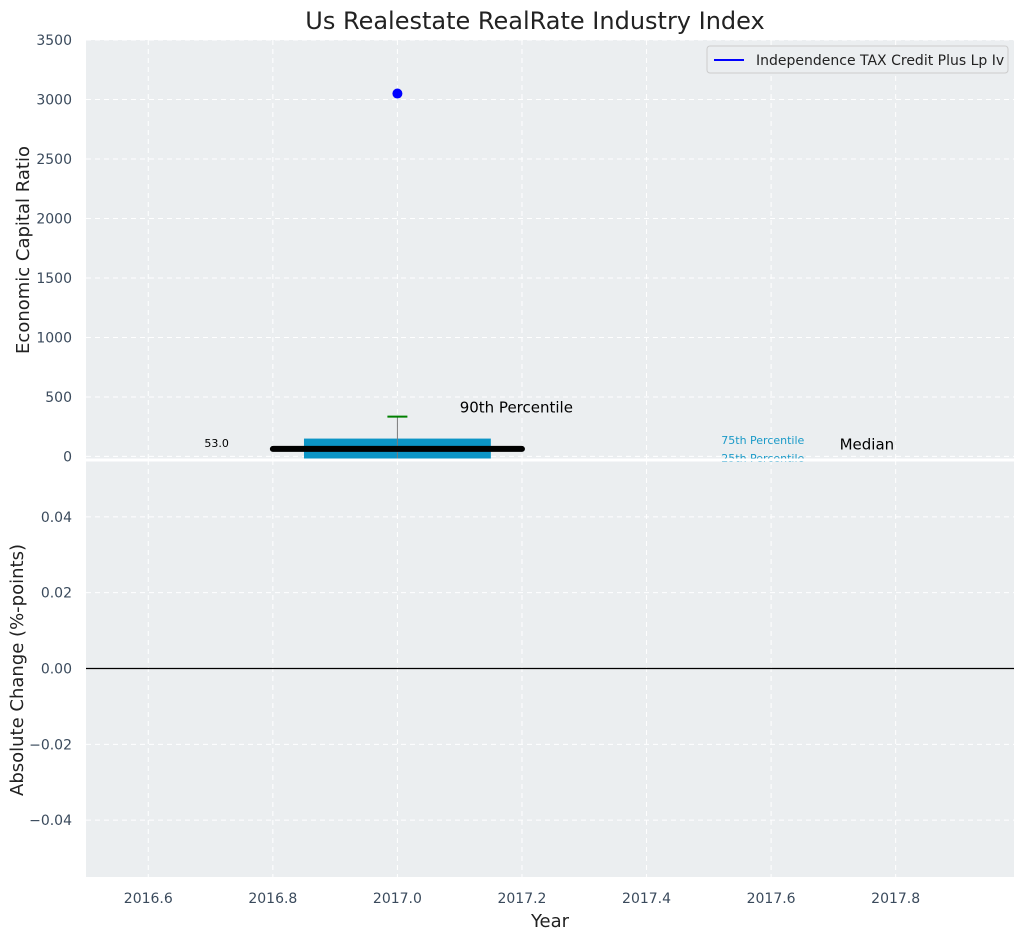  Describe the element at coordinates (56, 518) in the screenshot. I see `bottom-y-tick-label: 0.04` at that location.